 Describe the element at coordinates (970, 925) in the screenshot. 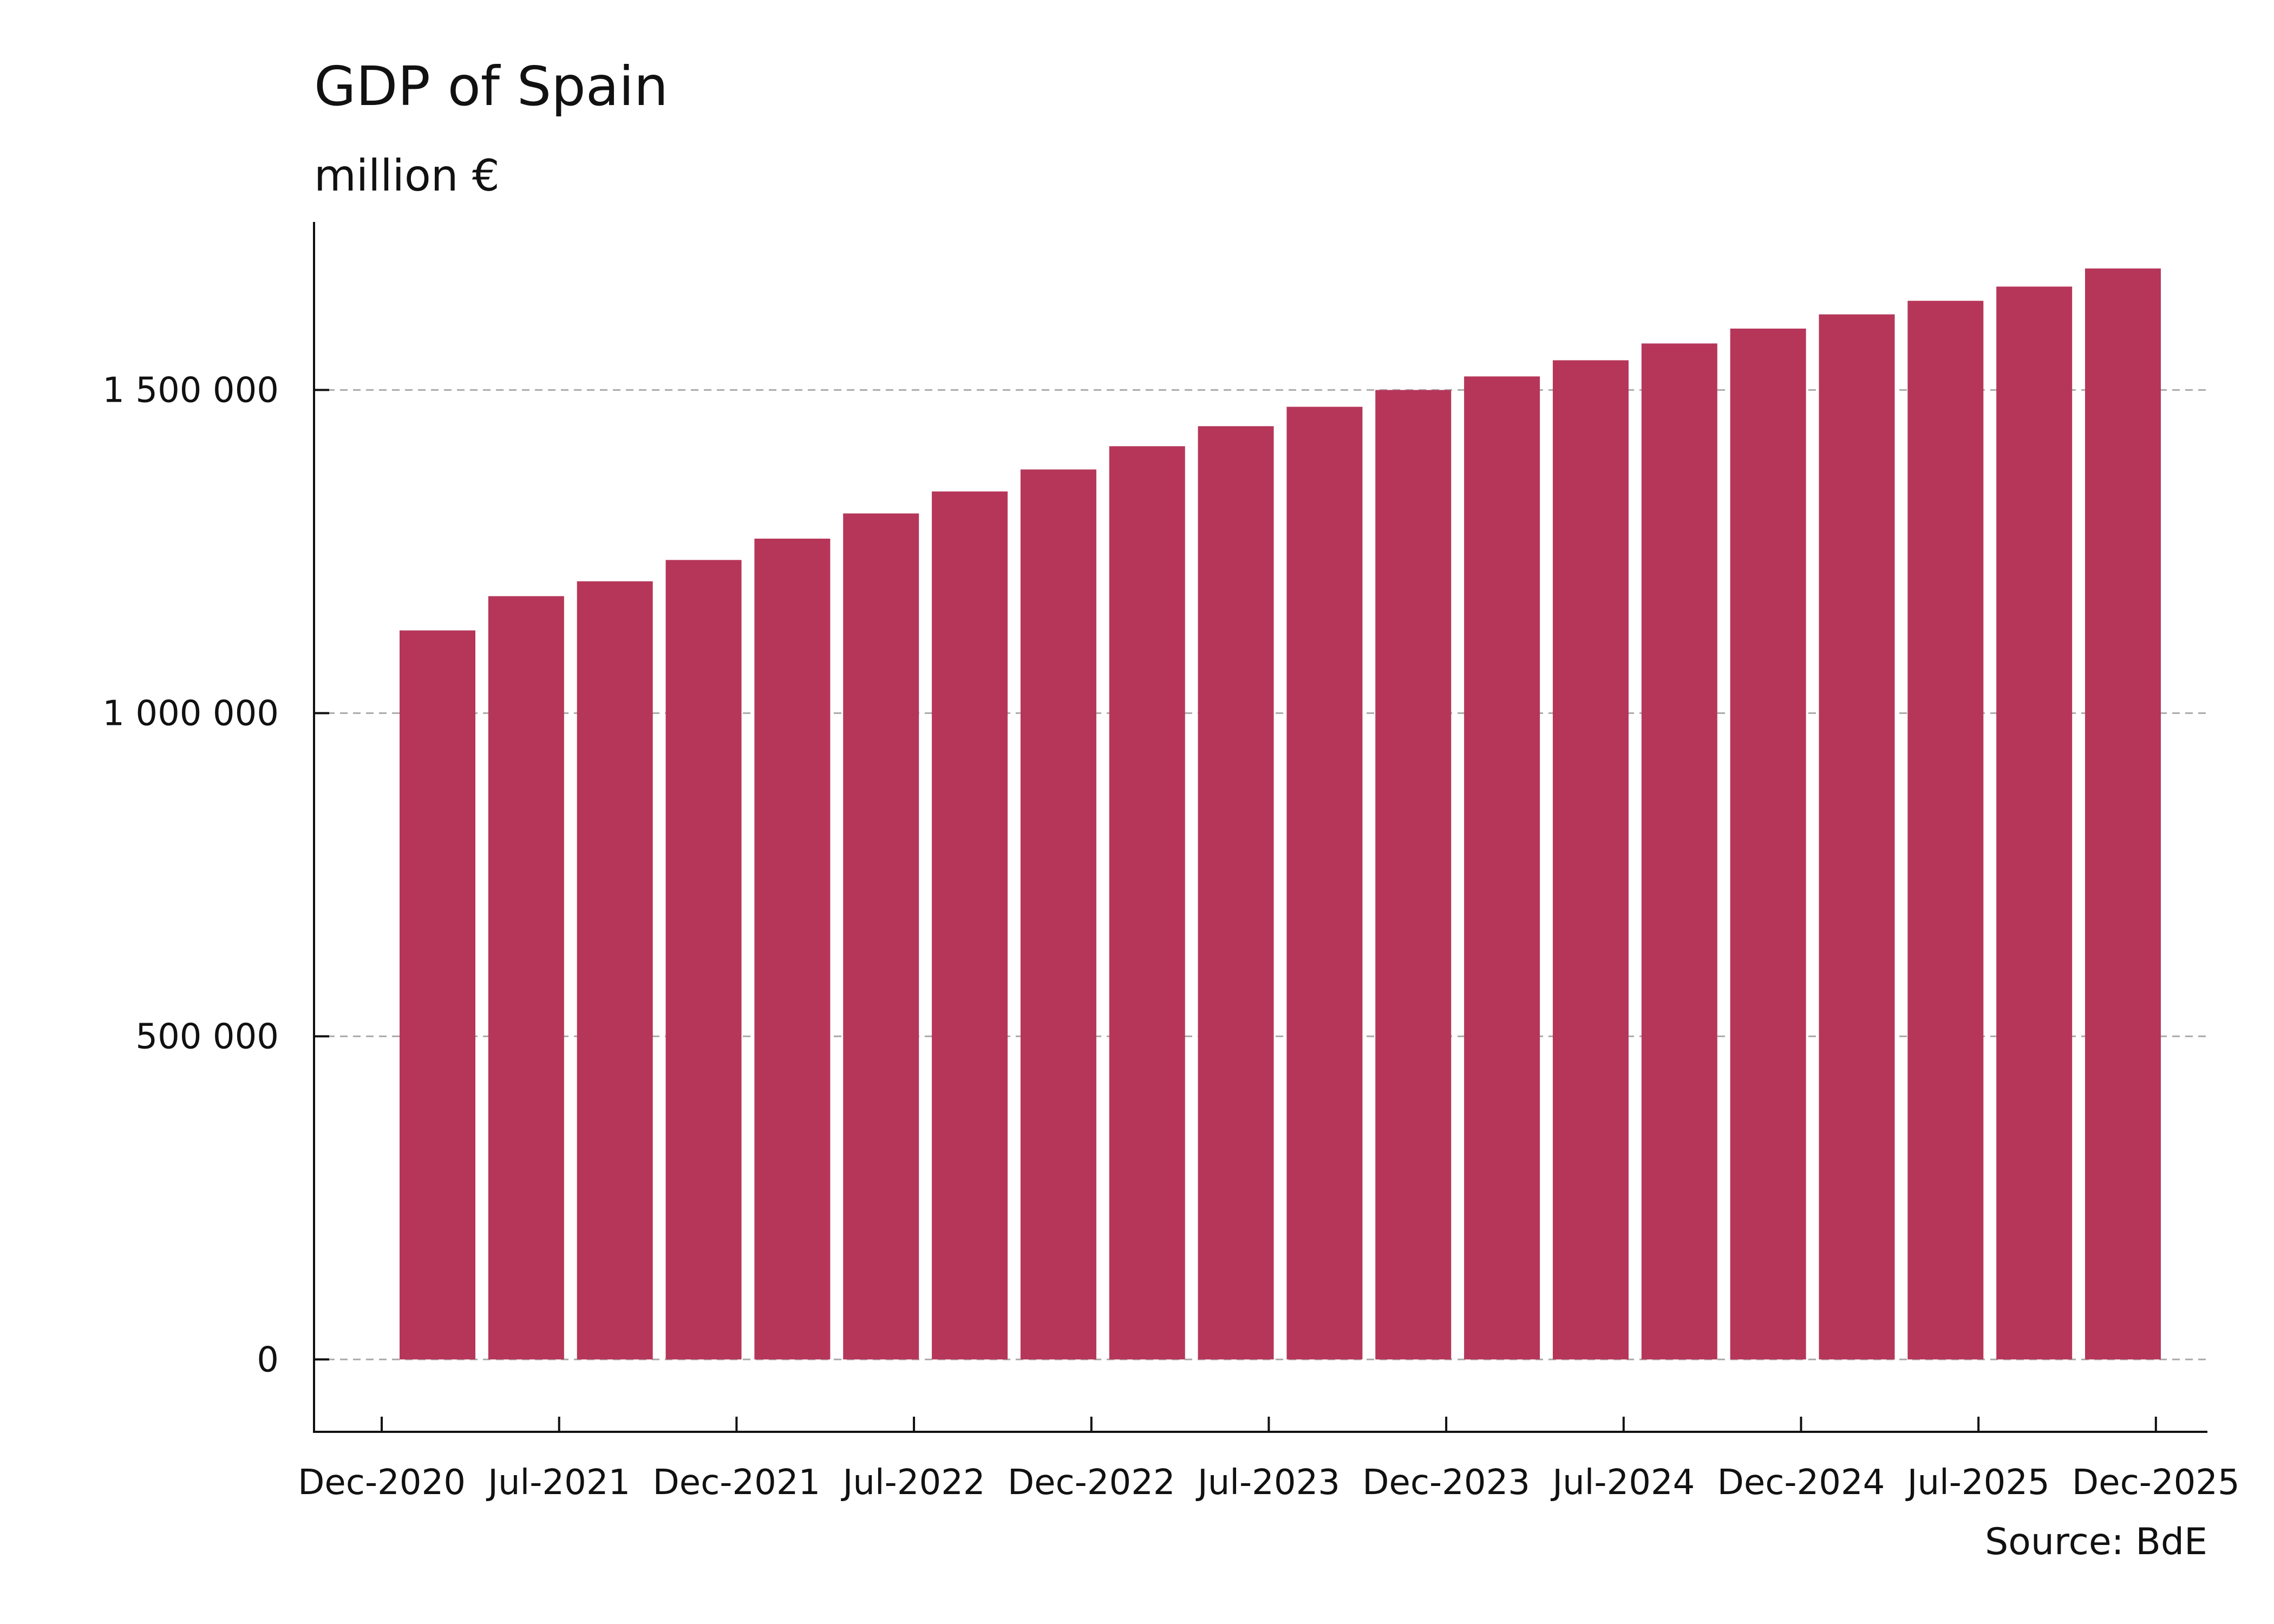

I see `bar-jun-2022` at that location.